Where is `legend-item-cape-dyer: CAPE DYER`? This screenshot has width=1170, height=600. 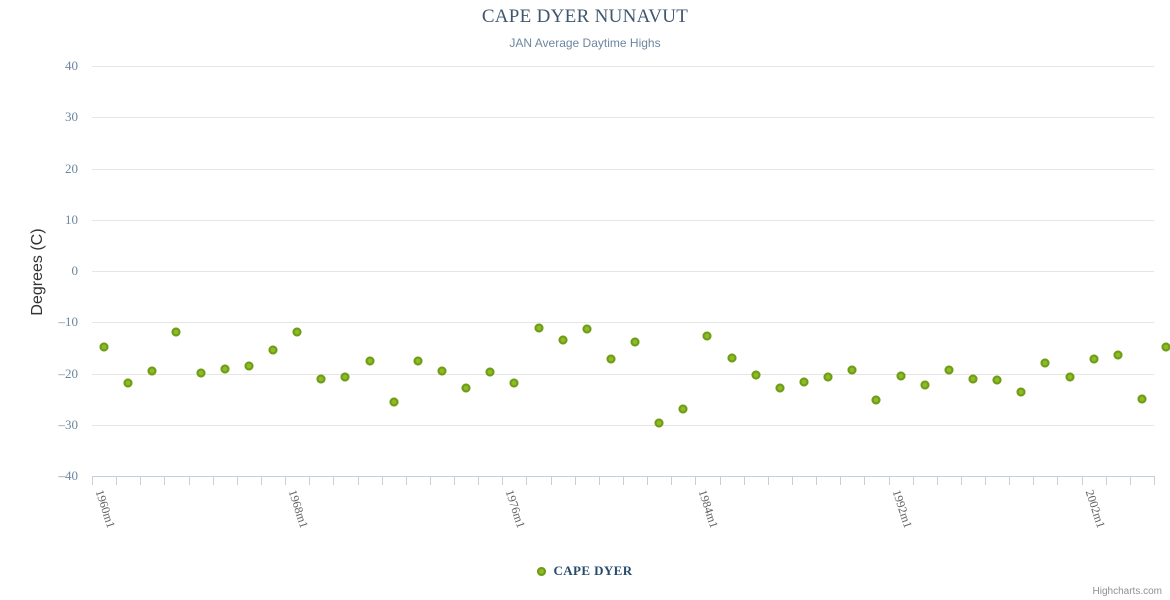 legend-item-cape-dyer: CAPE DYER is located at coordinates (584, 571).